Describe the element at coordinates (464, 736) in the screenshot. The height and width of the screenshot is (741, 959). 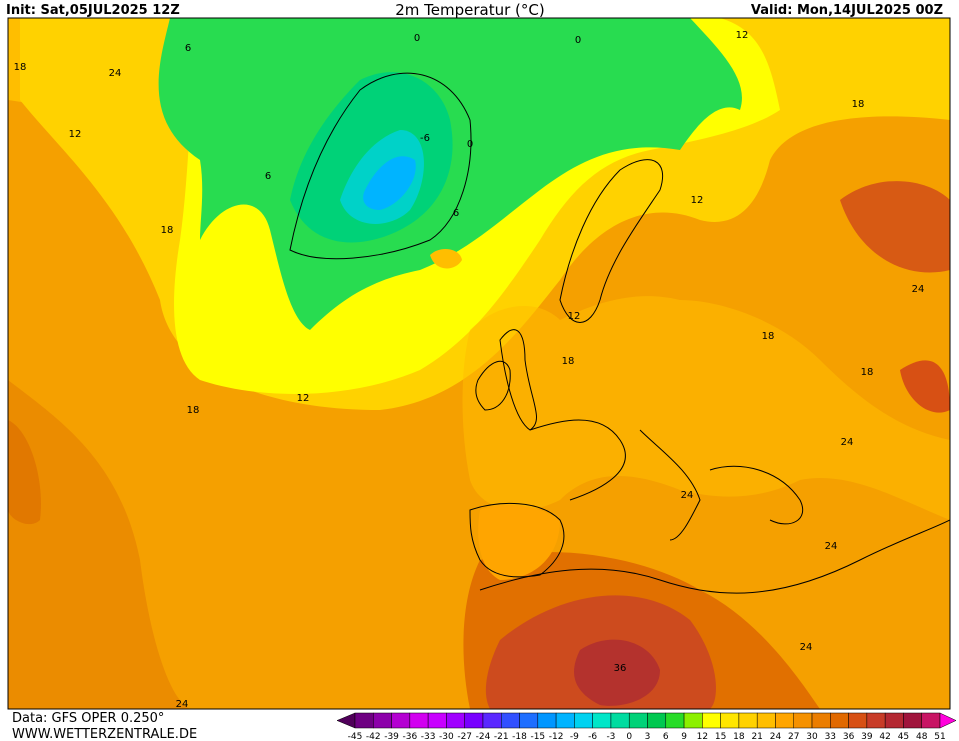
I see `colorbar-label: -27` at that location.